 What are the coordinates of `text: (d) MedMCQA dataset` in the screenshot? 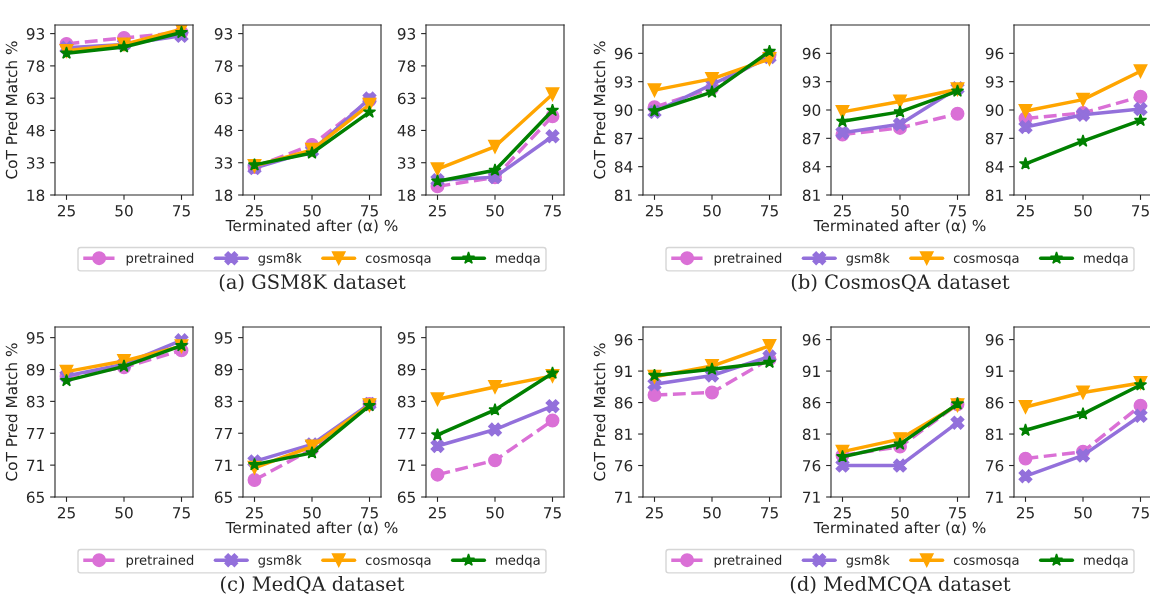 It's located at (900, 584).